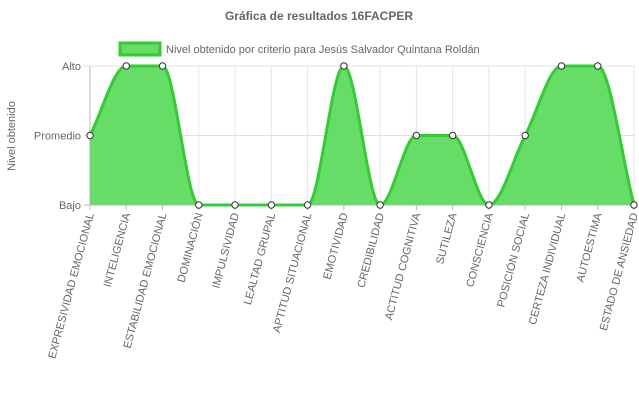  Describe the element at coordinates (513, 259) in the screenshot. I see `x-tick-label: POSICIÓN SOCIAL` at that location.